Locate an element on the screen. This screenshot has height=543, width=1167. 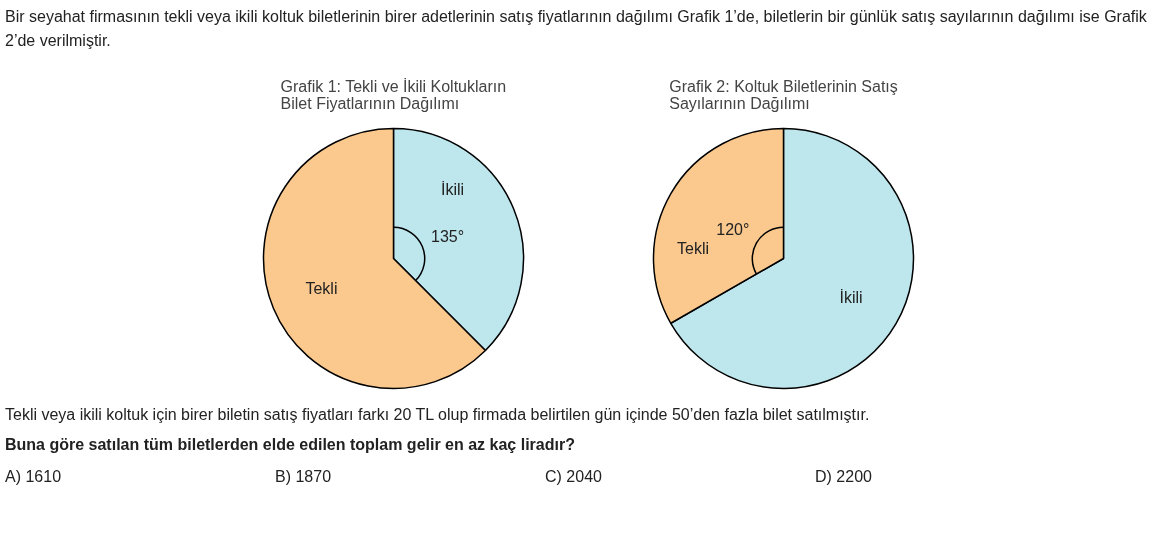
text: Tekli veya ikili koltuk için birer biletin satış fiyatları farkı 20 TL olup firmada belirtilen gün içinde 50’den fazla bilet satılmıştır. is located at coordinates (438, 415).